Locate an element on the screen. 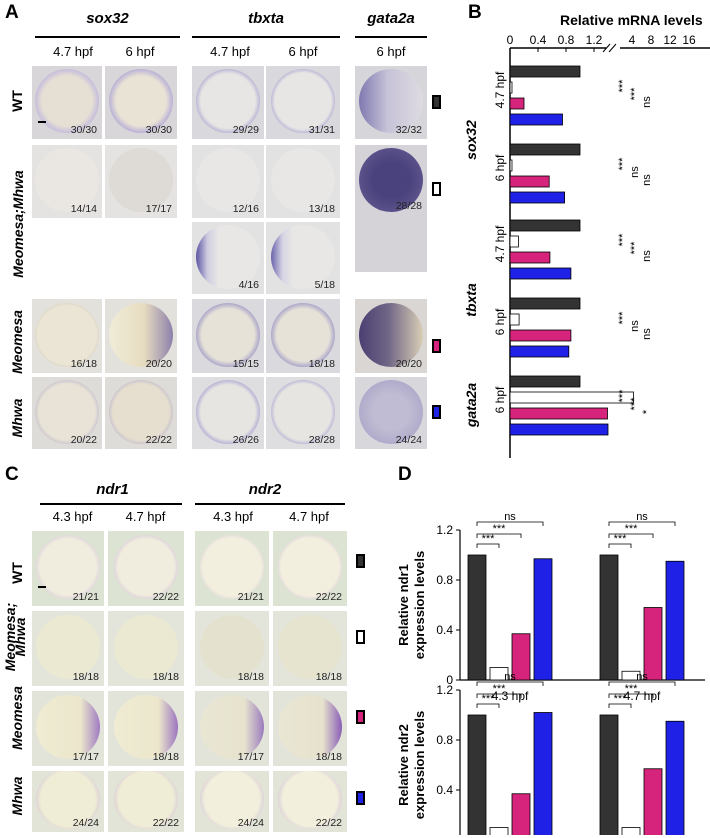 The image size is (710, 838). embryo-count: 30/30 is located at coordinates (83, 130).